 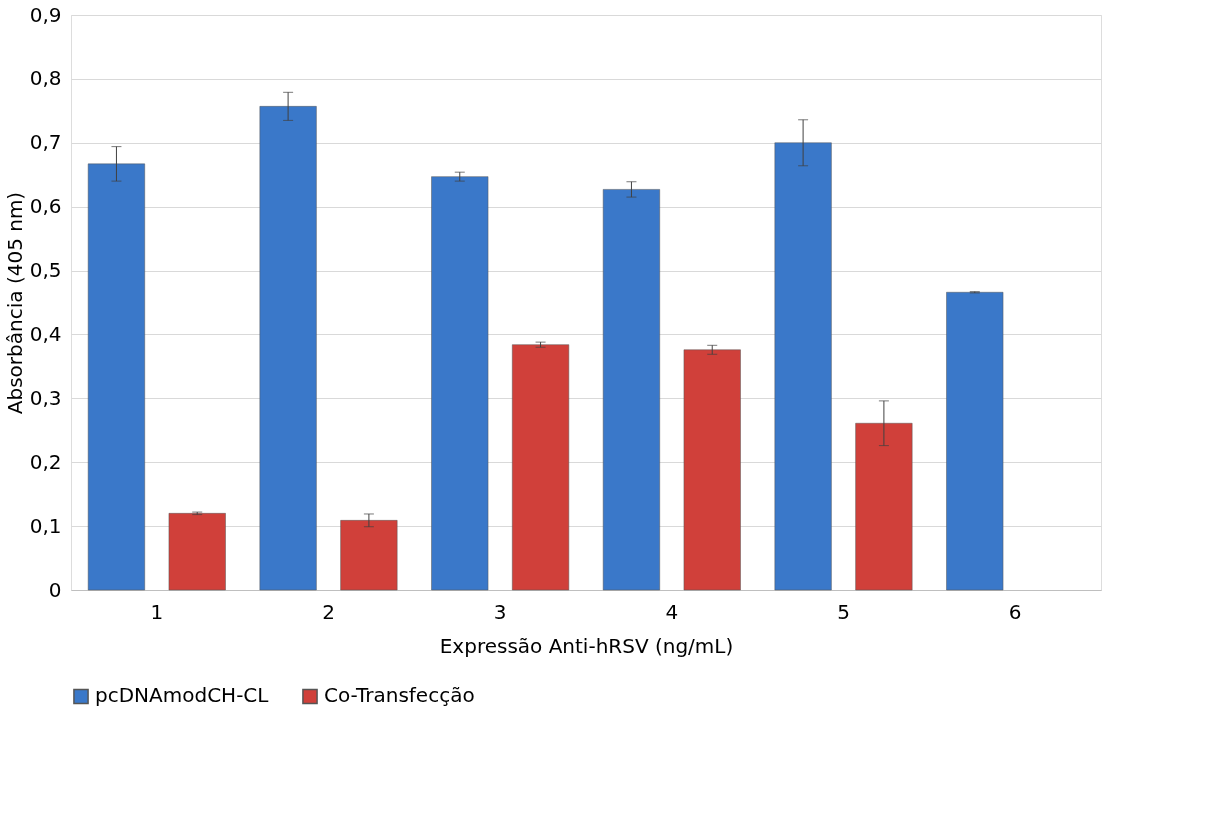 I want to click on x-tick-label: 6, so click(x=1015, y=611).